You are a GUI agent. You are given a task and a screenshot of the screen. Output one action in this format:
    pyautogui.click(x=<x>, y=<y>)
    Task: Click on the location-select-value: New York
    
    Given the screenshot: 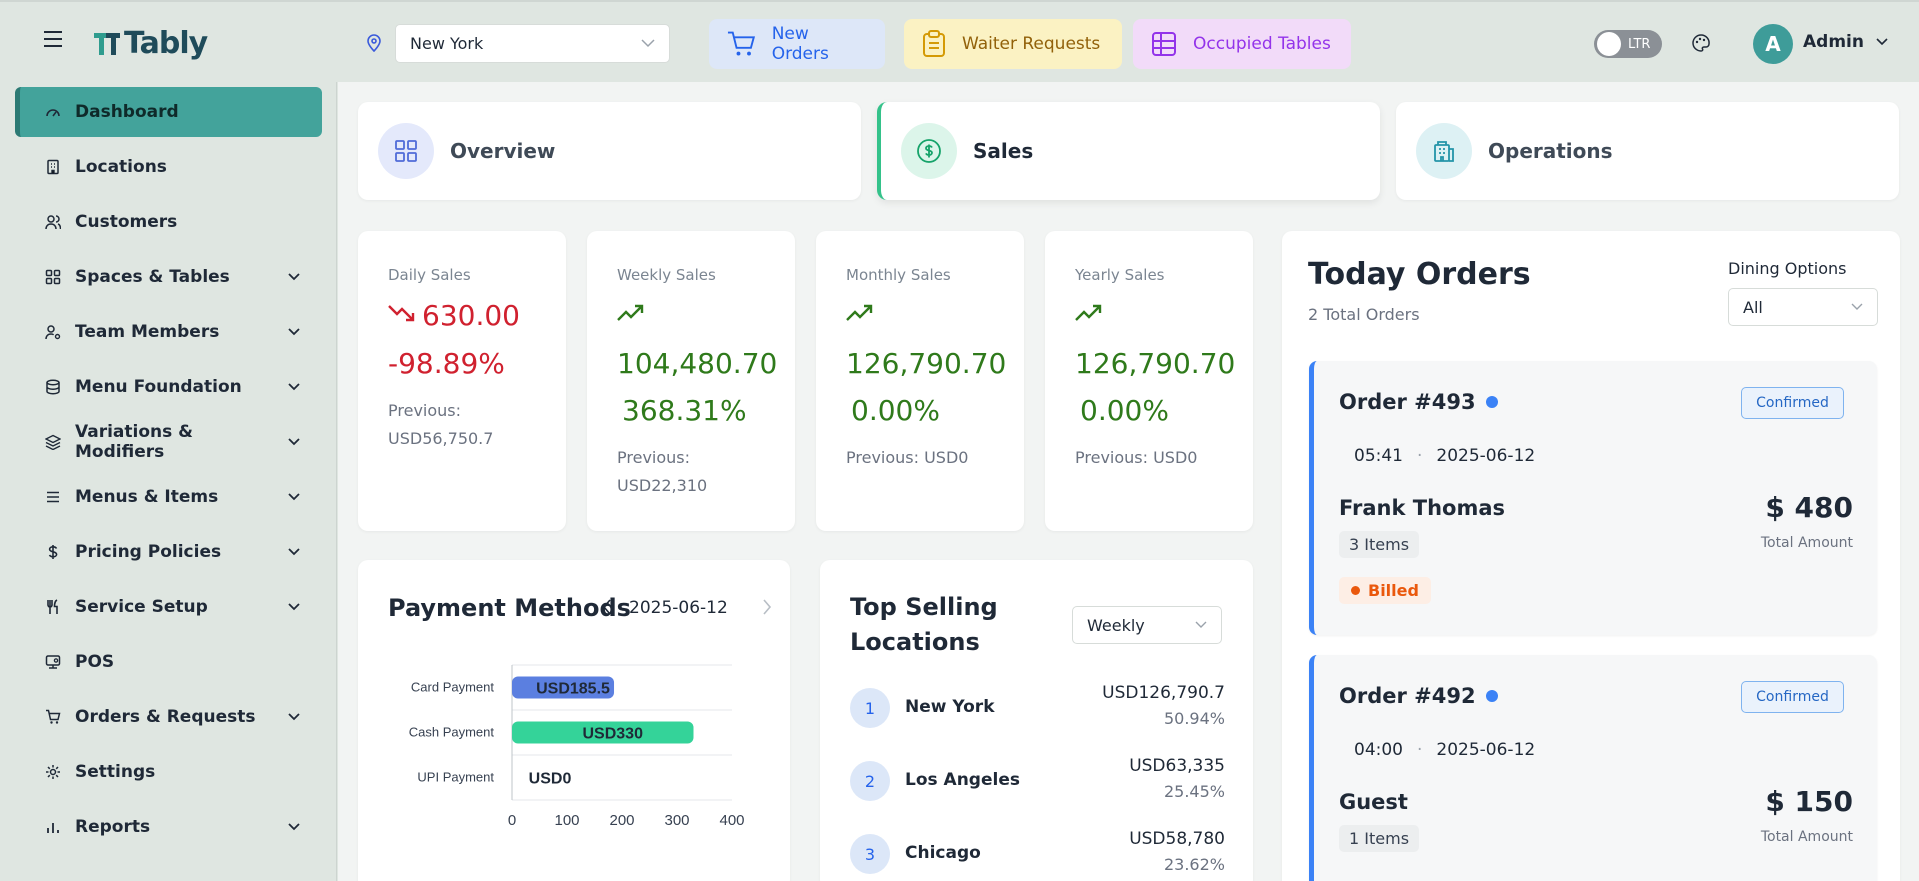 What is the action you would take?
    pyautogui.click(x=447, y=43)
    